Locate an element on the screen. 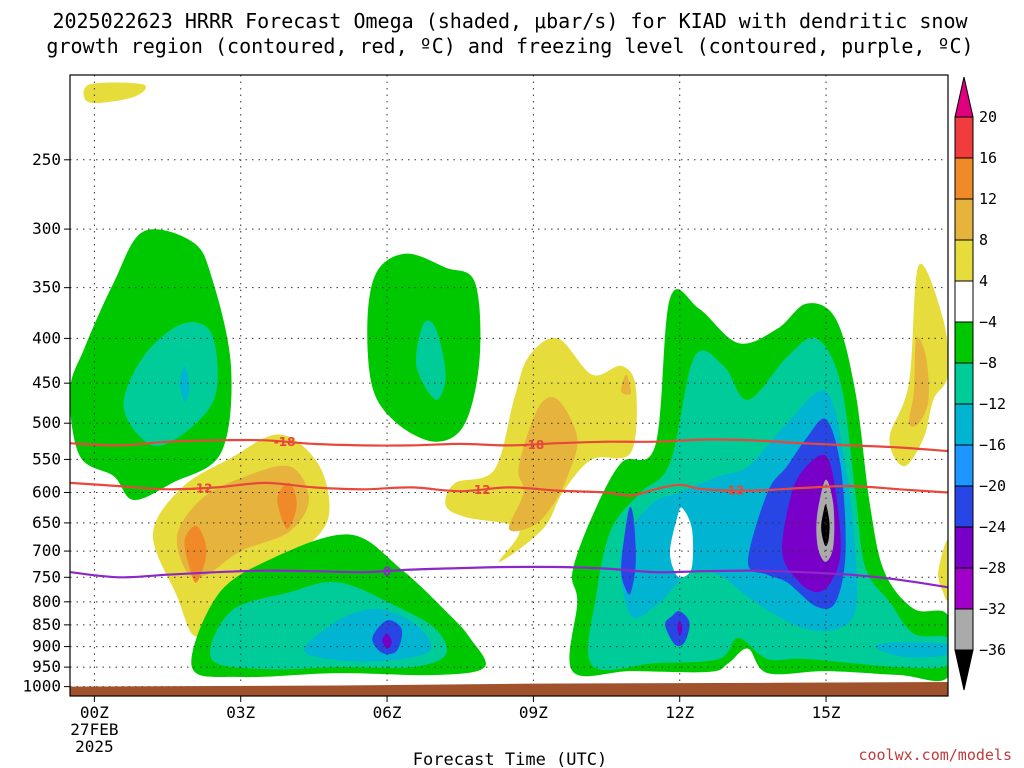 This screenshot has height=768, width=1024. y-tick-label: 850 is located at coordinates (46, 624).